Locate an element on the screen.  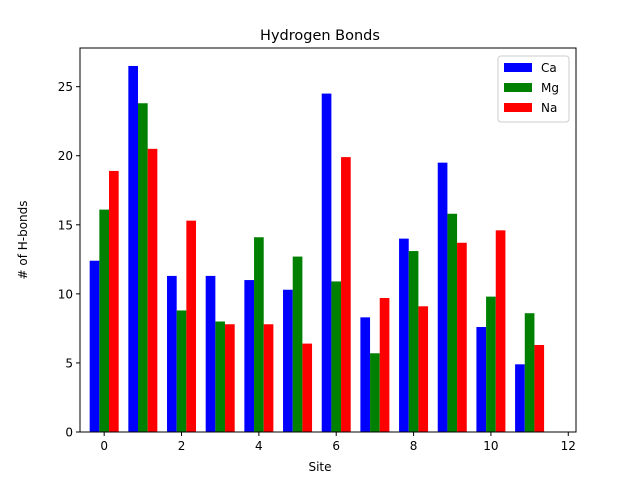
legend-swatch-na is located at coordinates (518, 107).